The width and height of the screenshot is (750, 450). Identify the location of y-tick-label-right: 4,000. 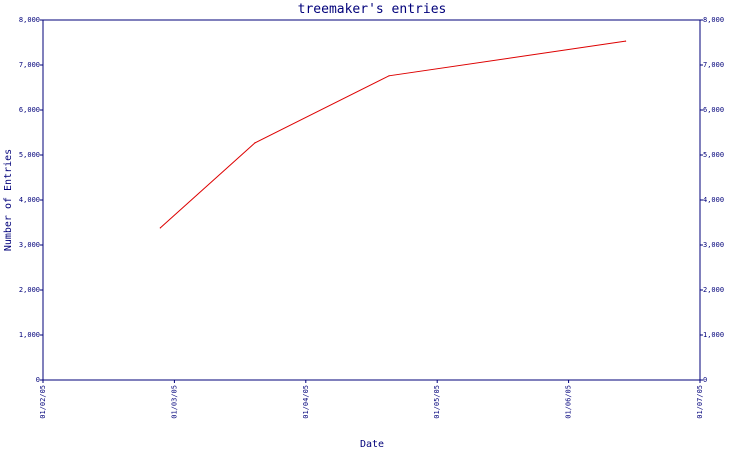
(713, 200).